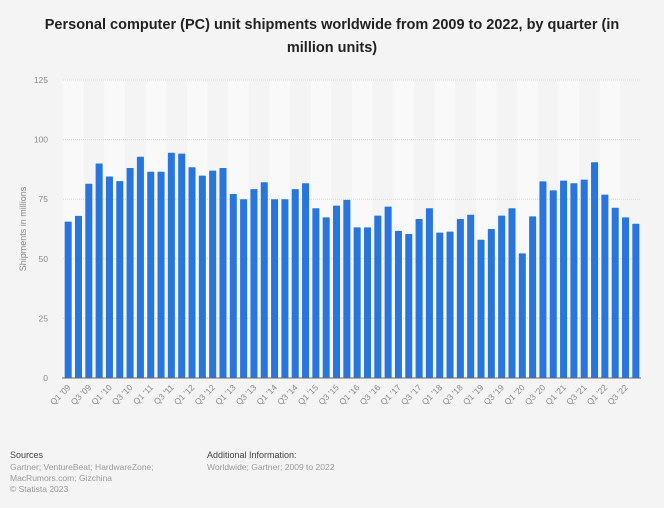  What do you see at coordinates (264, 280) in the screenshot?
I see `bar: Q4 '13: 82.1` at bounding box center [264, 280].